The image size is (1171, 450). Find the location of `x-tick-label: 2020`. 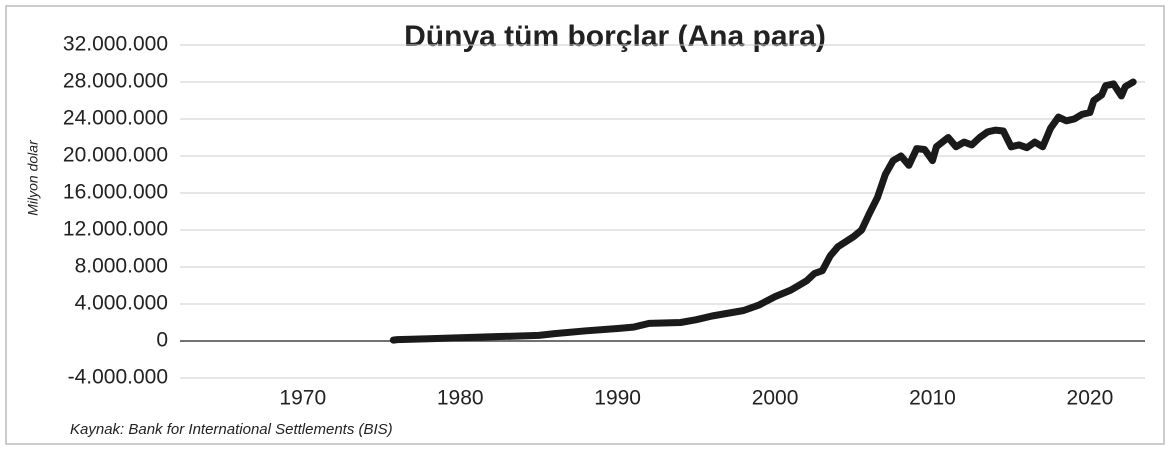

x-tick-label: 2020 is located at coordinates (1090, 398).